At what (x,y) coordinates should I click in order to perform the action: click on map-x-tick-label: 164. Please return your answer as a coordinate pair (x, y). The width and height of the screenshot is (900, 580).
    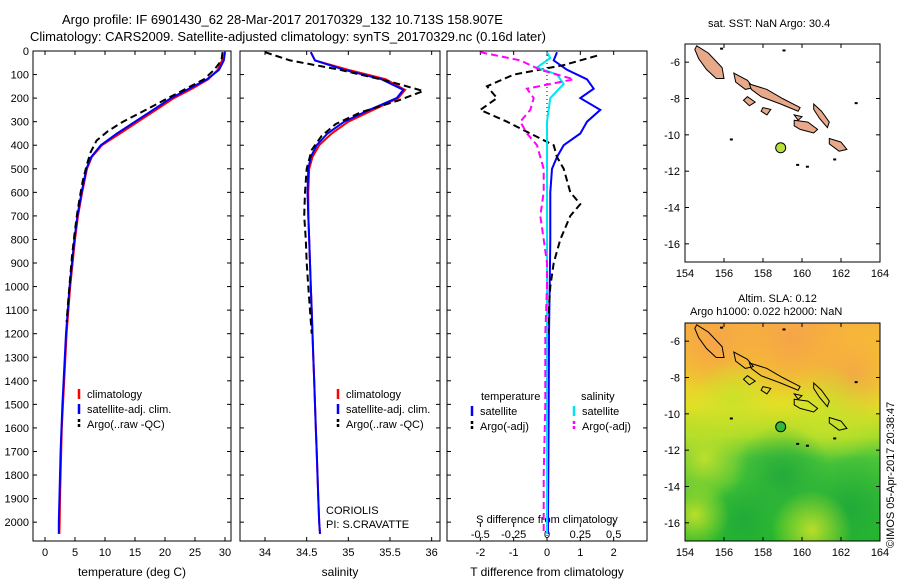
    Looking at the image, I should click on (880, 274).